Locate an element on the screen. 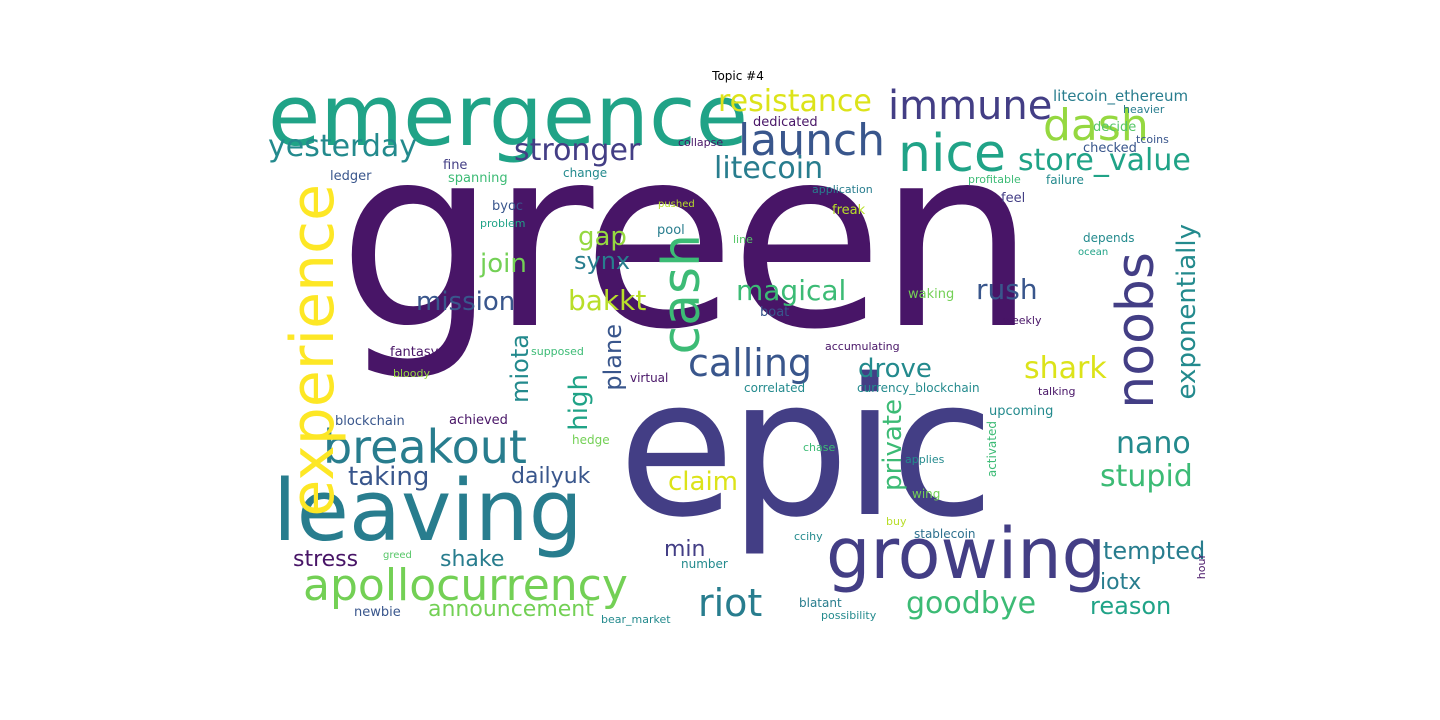  word-private: private is located at coordinates (893, 445).